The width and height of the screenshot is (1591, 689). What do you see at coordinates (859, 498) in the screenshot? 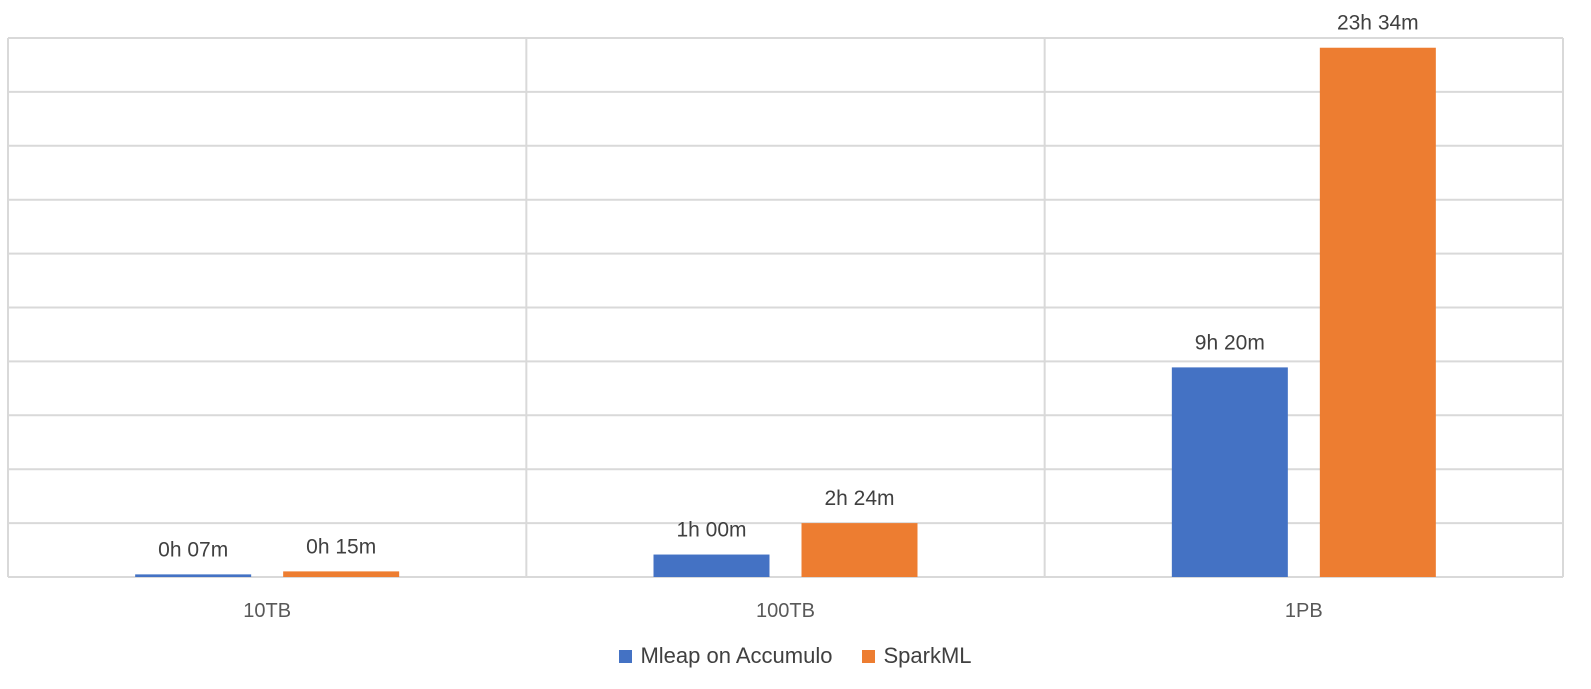
I see `data-label: 2h 24m` at bounding box center [859, 498].